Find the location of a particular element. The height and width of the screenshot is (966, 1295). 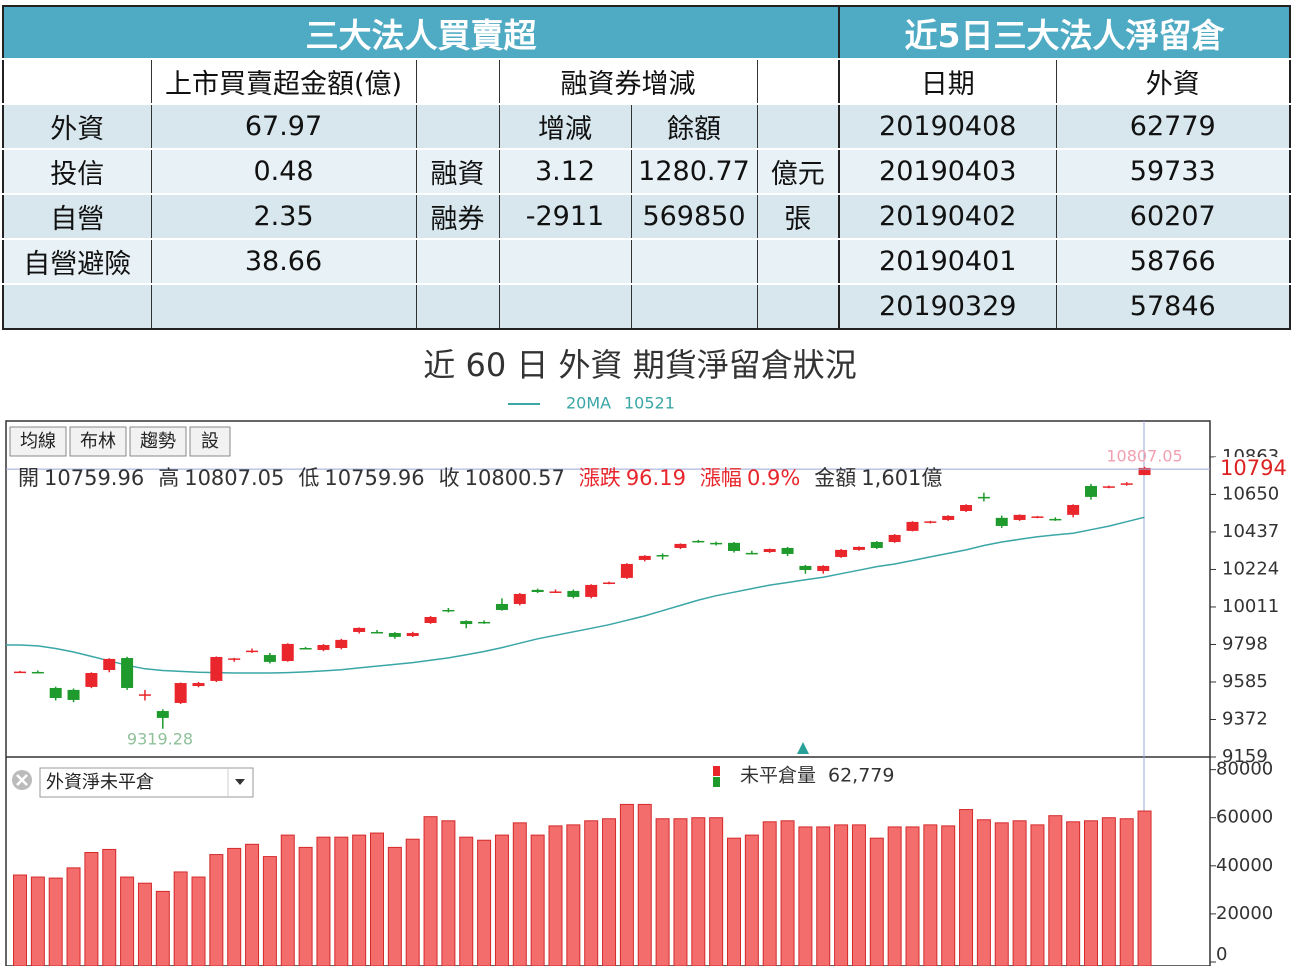

cursor-label: 10794 is located at coordinates (1253, 468).